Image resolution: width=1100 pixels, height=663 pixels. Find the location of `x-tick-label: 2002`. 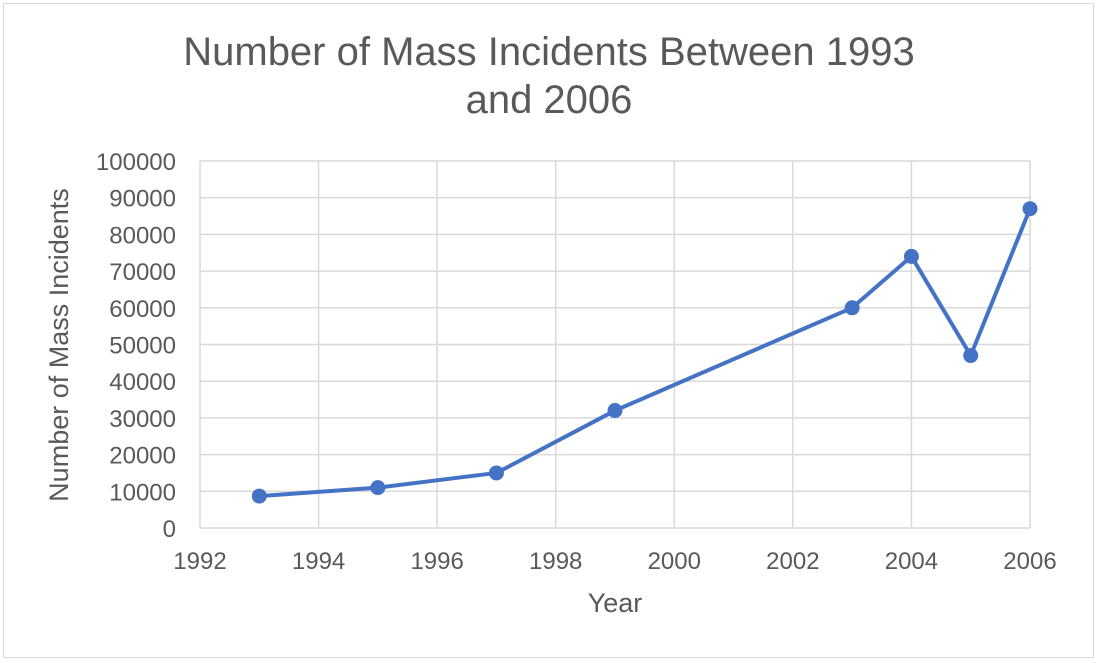

x-tick-label: 2002 is located at coordinates (792, 561).